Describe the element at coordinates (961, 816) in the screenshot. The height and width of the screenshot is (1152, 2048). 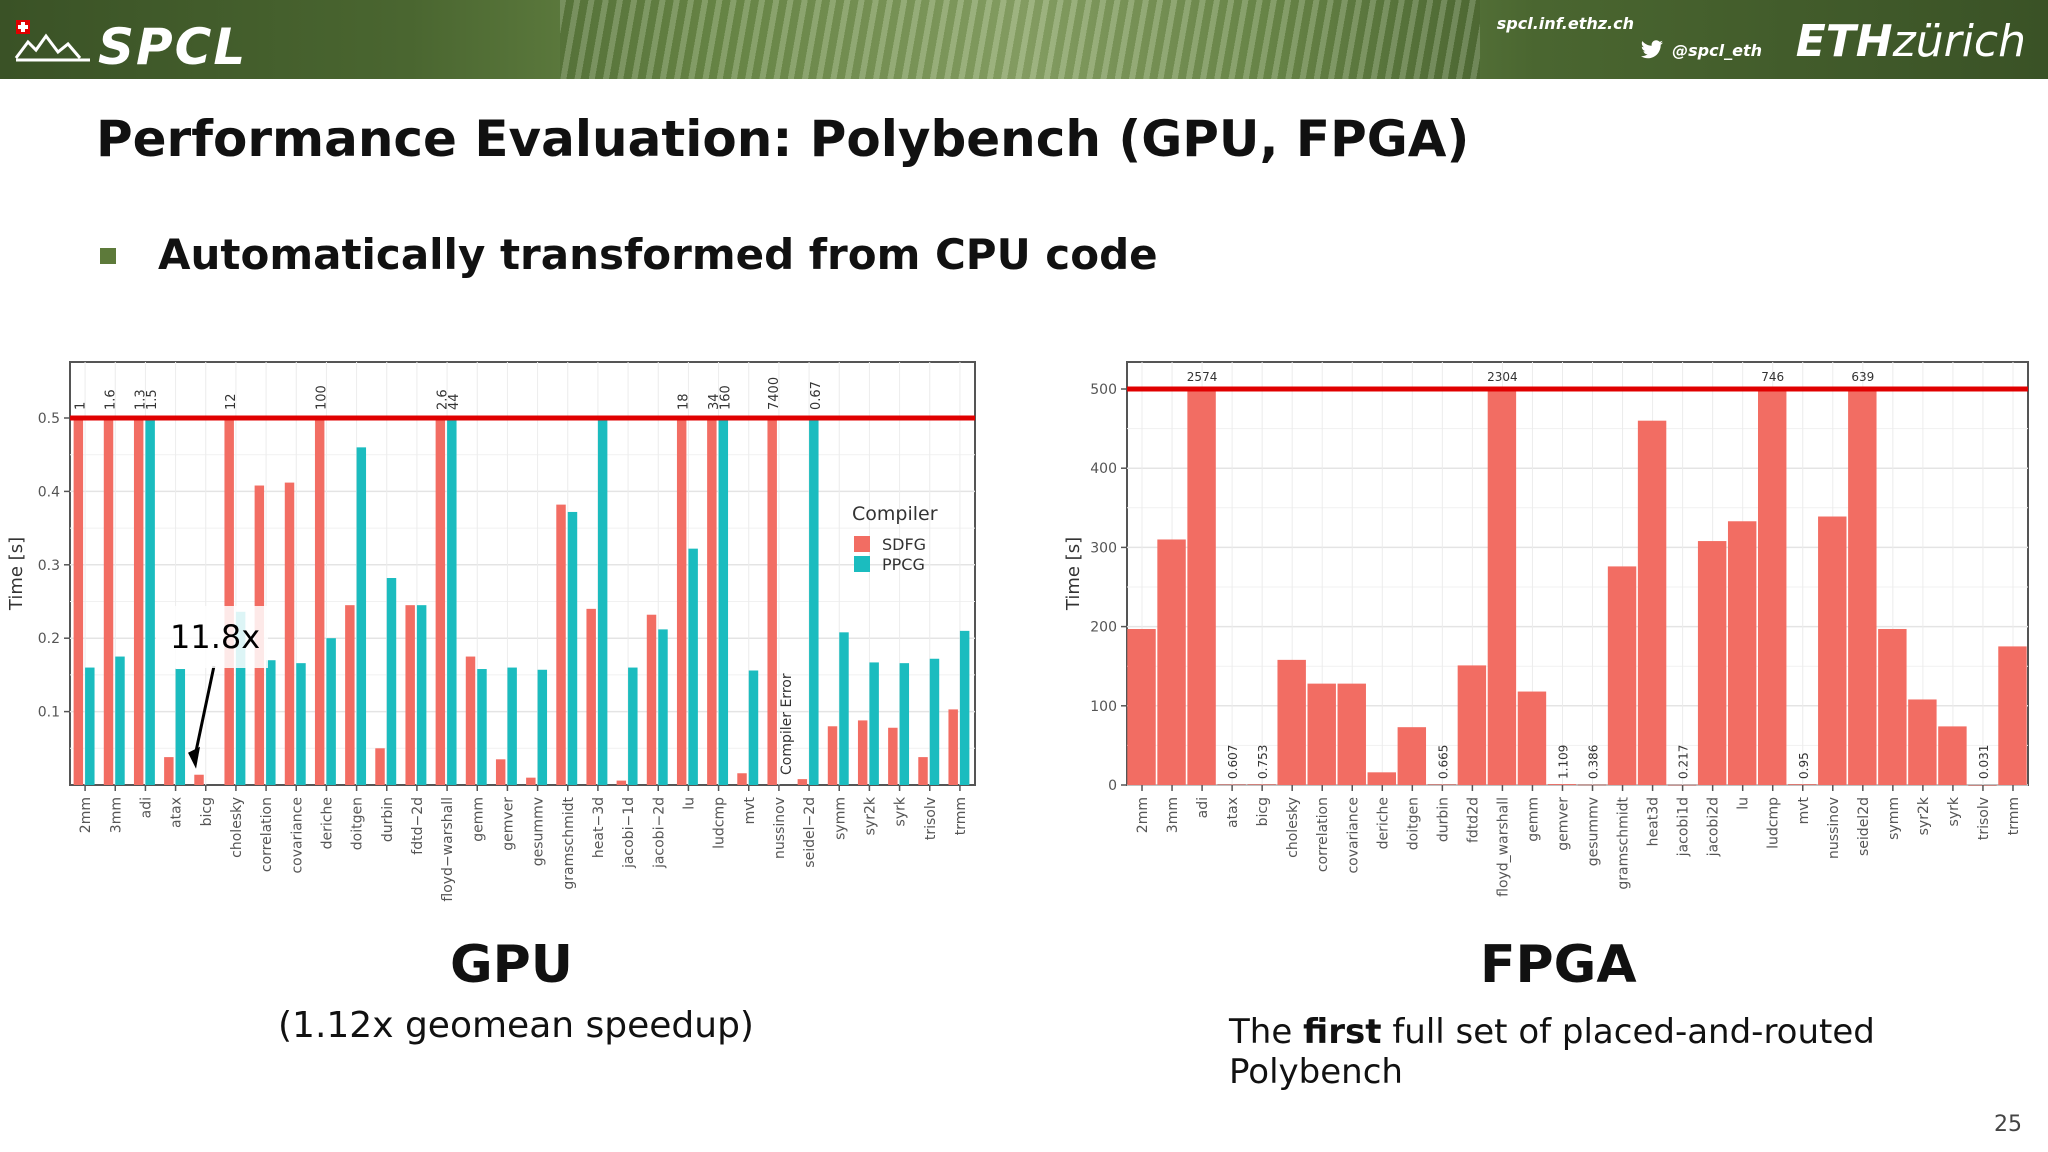
I see `x-tick-label: trmm` at that location.